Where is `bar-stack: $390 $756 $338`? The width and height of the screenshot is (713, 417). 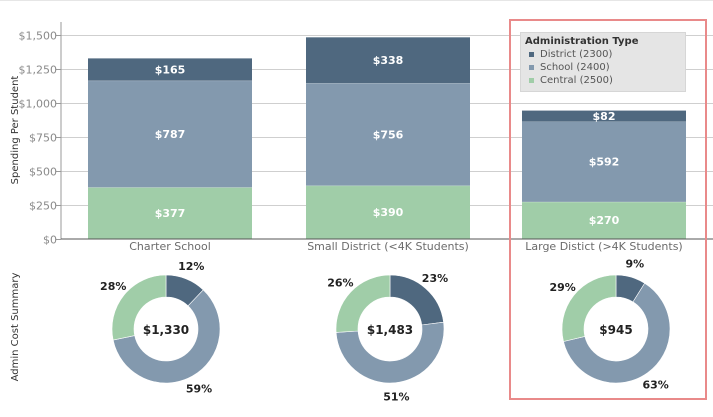 bar-stack: $390 $756 $338 is located at coordinates (388, 137).